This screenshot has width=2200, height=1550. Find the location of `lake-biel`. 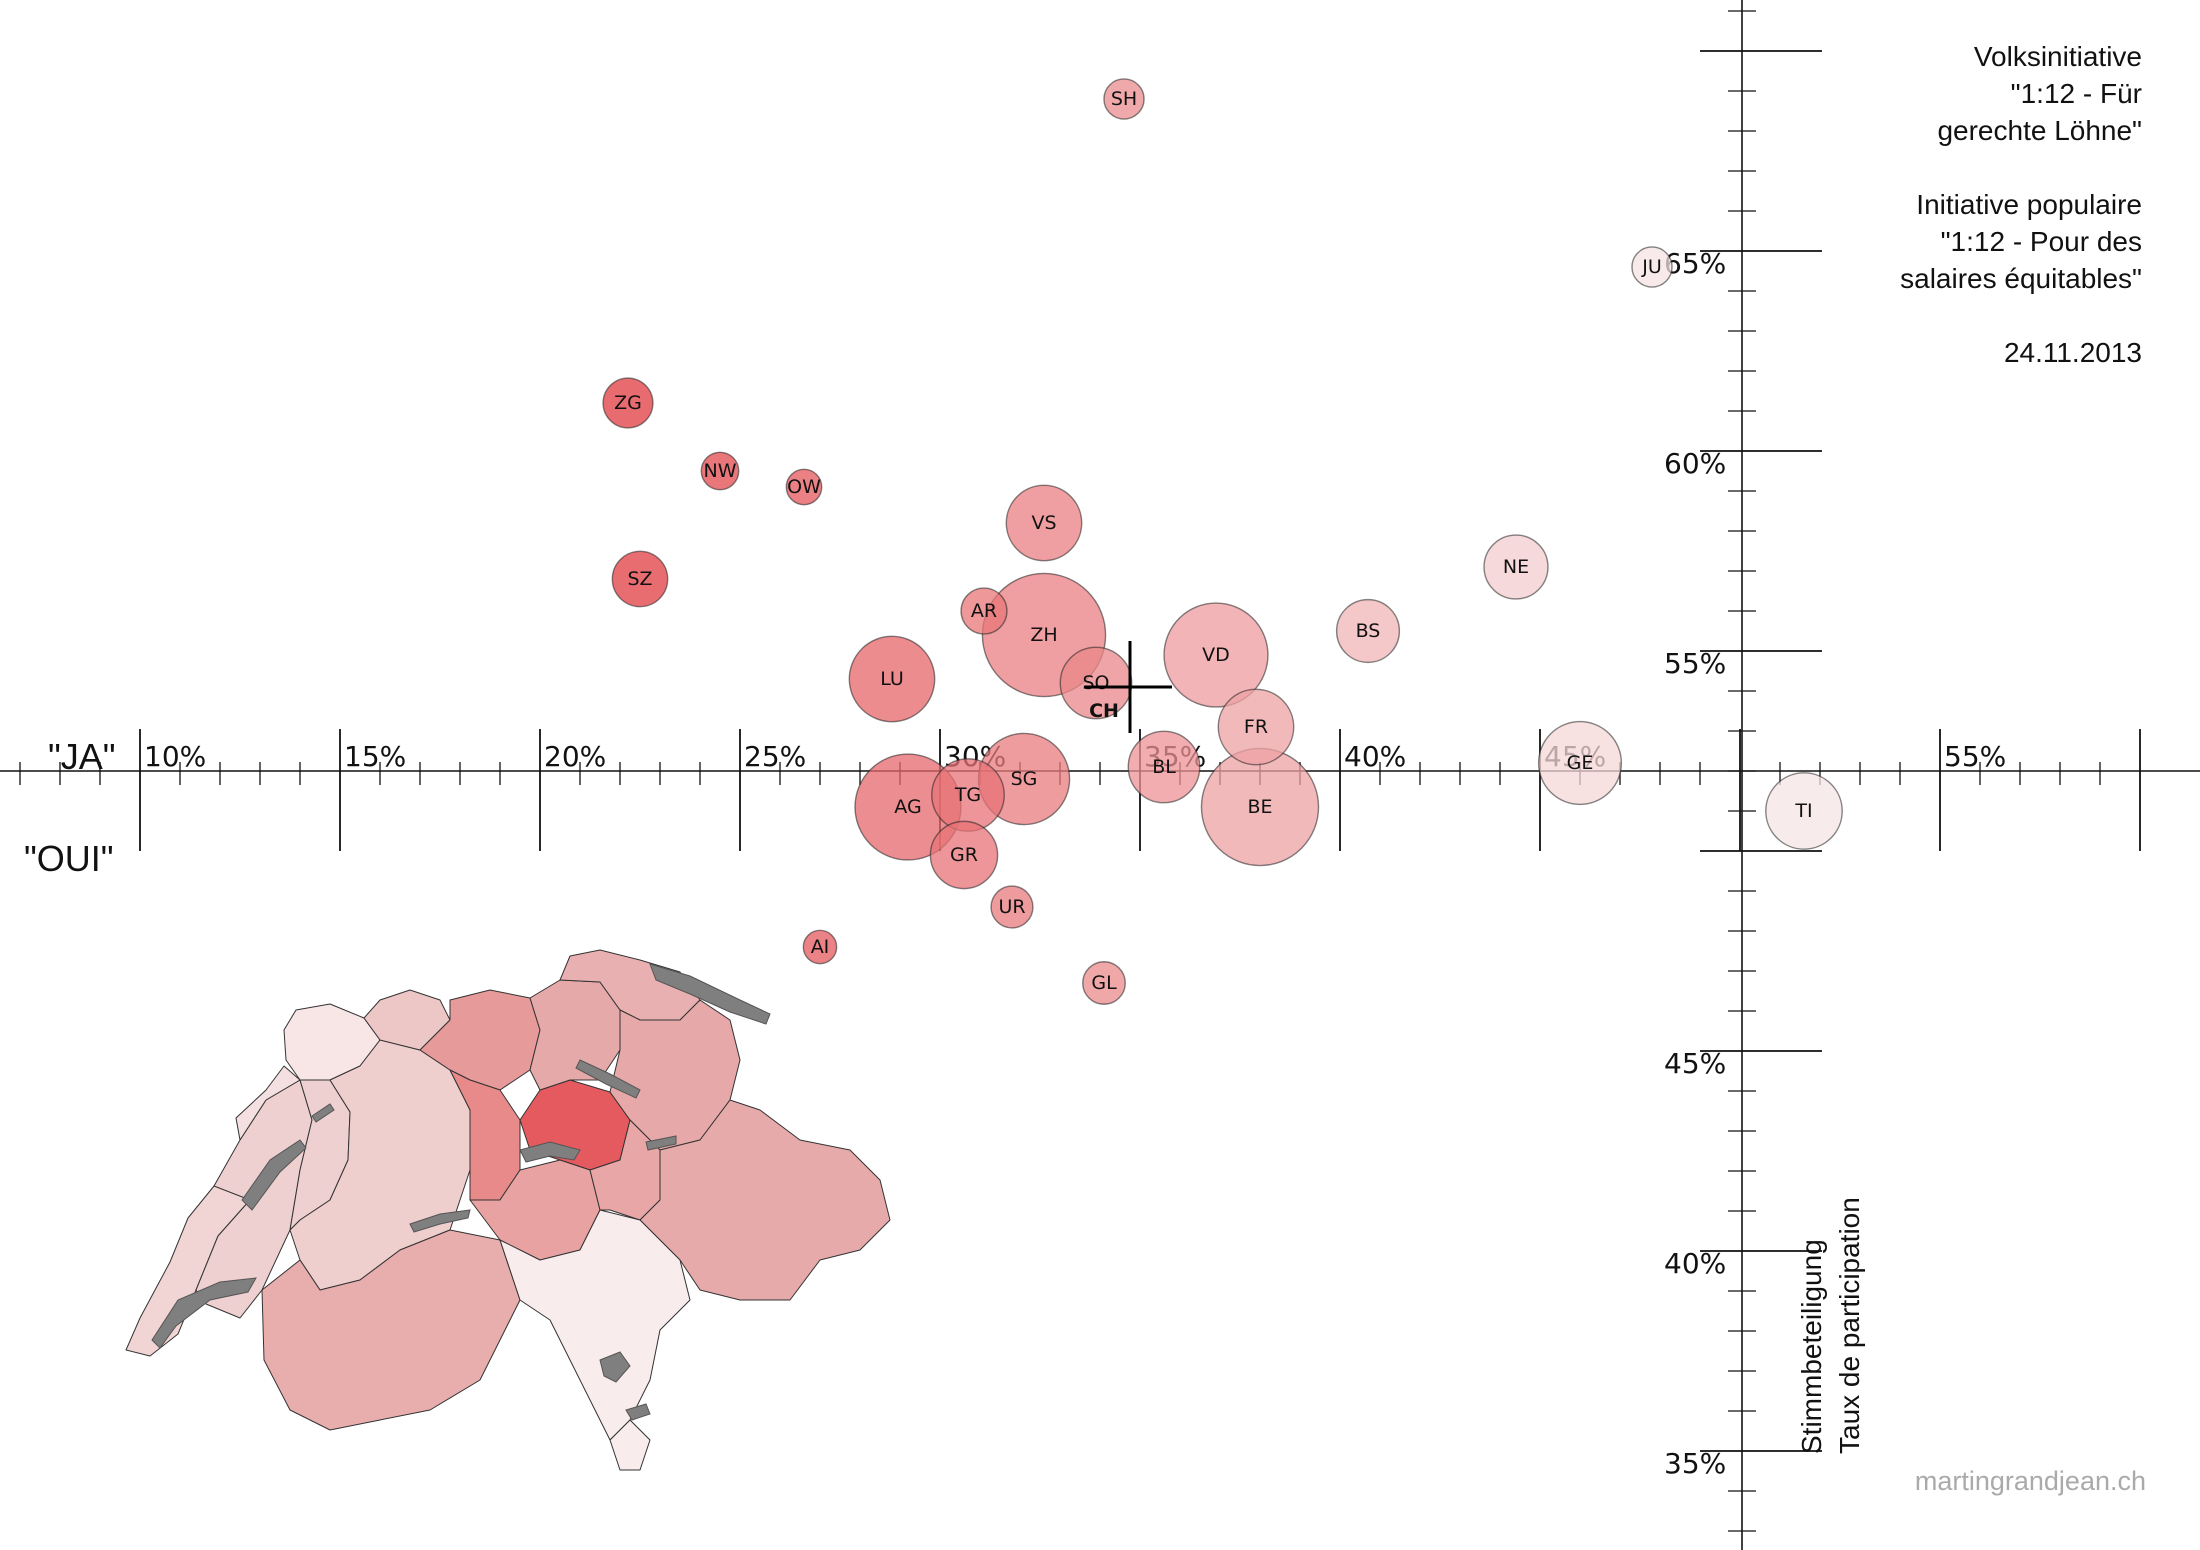

lake-biel is located at coordinates (323, 1113).